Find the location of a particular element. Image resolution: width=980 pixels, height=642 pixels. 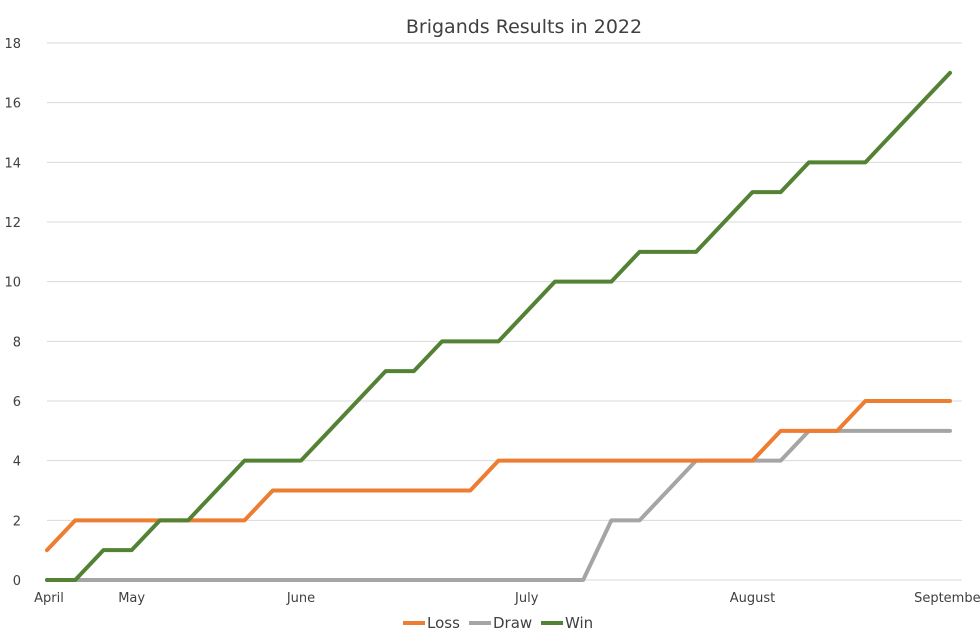

y-tick-label-2: 2 is located at coordinates (17, 521).